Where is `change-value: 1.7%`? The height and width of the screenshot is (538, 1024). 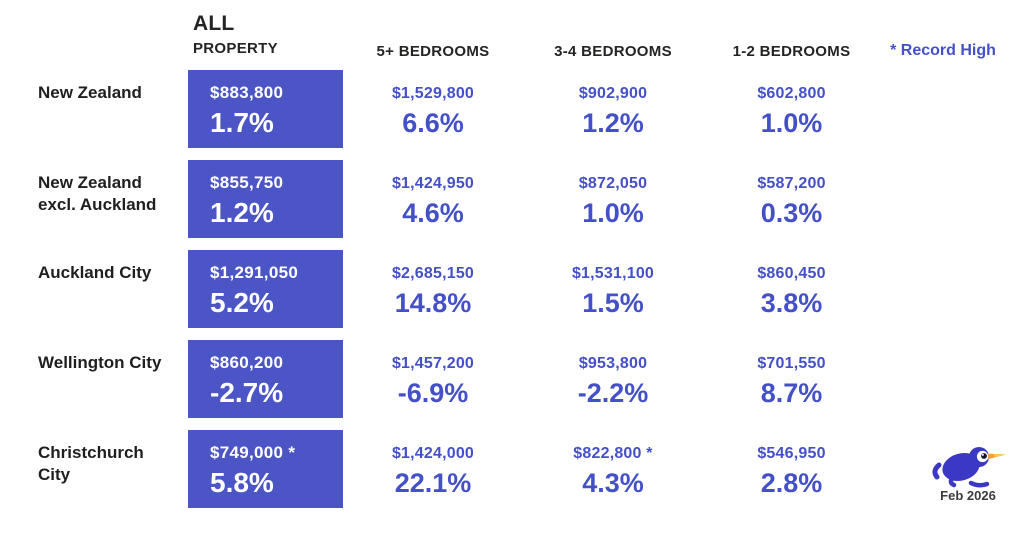
change-value: 1.7% is located at coordinates (242, 122).